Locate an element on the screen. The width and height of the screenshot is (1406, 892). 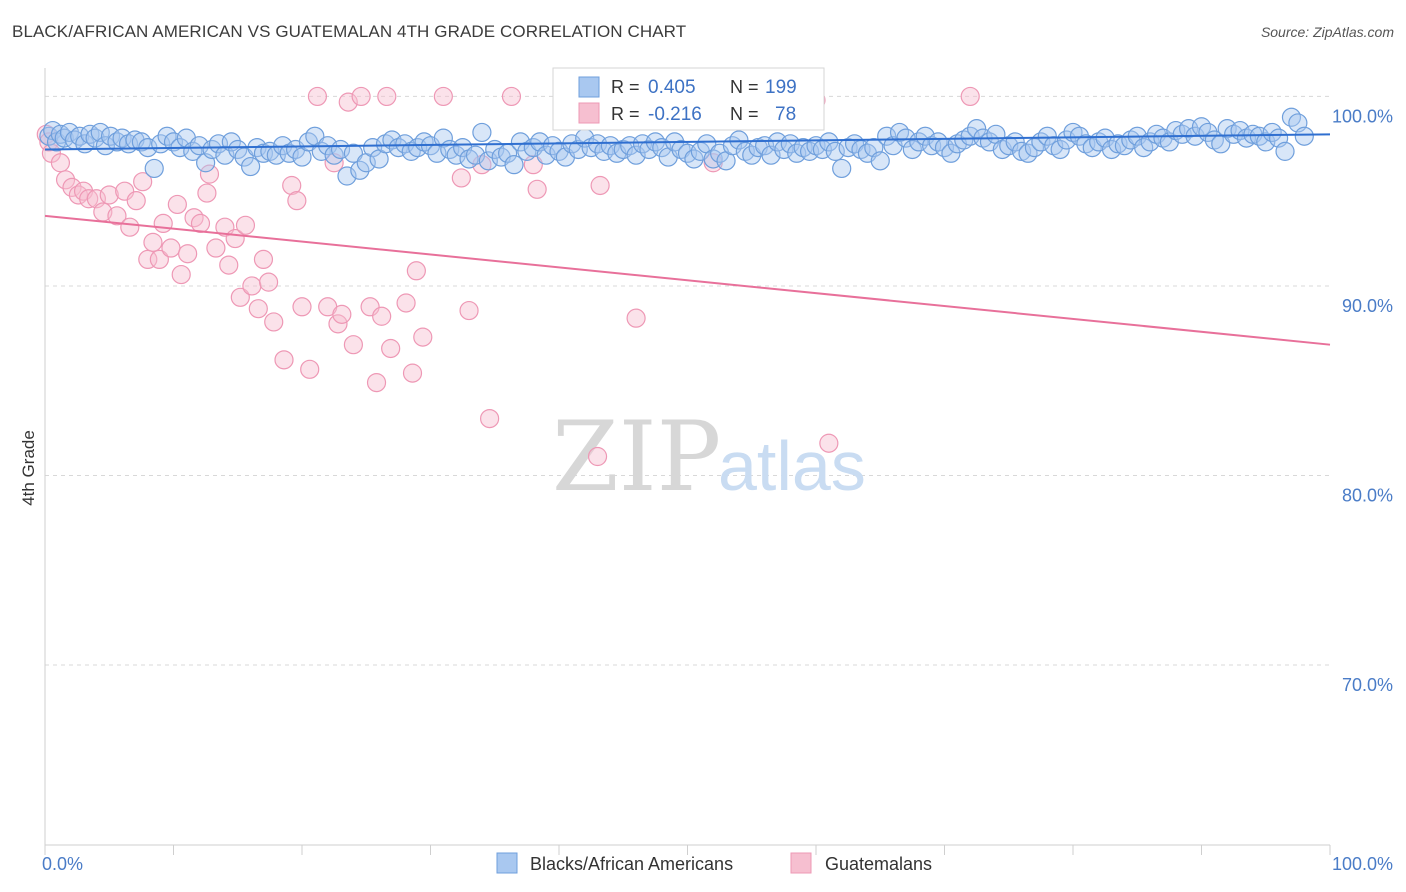
legend-pink-label: Guatemalans is located at coordinates (878, 864).